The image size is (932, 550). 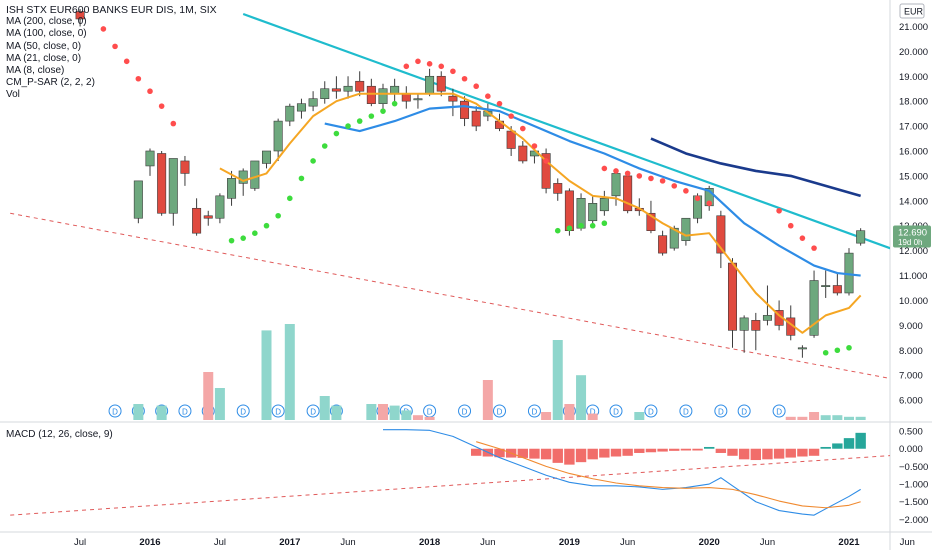 What do you see at coordinates (913, 201) in the screenshot?
I see `price-tick-label: 14.000` at bounding box center [913, 201].